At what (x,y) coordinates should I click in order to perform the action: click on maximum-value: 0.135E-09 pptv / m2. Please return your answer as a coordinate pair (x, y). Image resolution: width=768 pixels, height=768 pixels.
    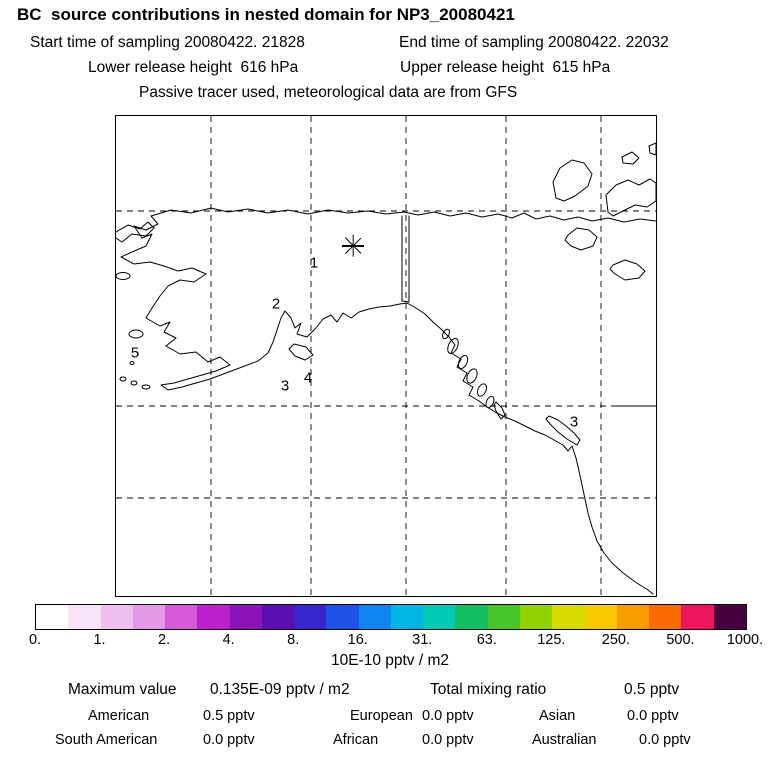
    Looking at the image, I should click on (280, 689).